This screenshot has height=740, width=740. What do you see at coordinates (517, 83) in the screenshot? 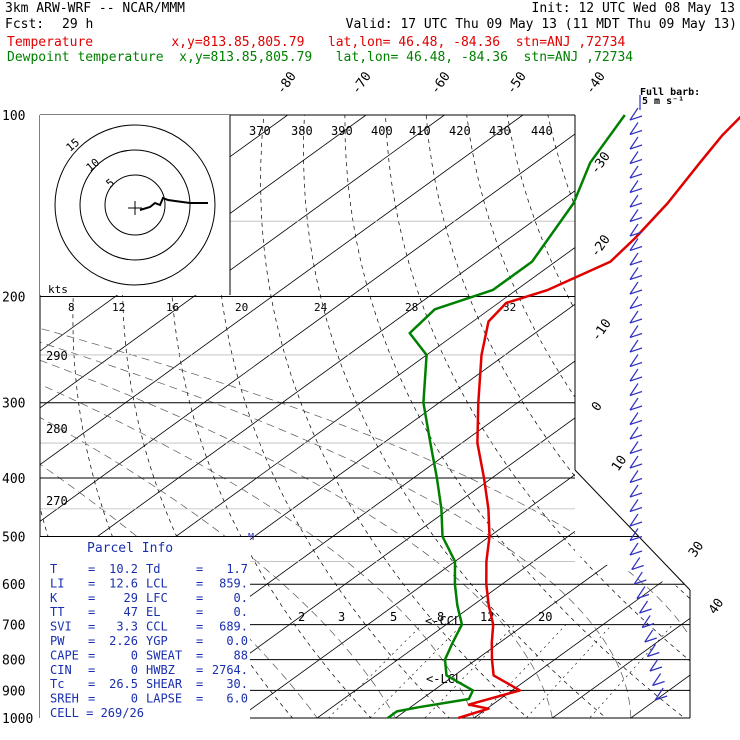
I see `isotherm-label: -50` at bounding box center [517, 83].